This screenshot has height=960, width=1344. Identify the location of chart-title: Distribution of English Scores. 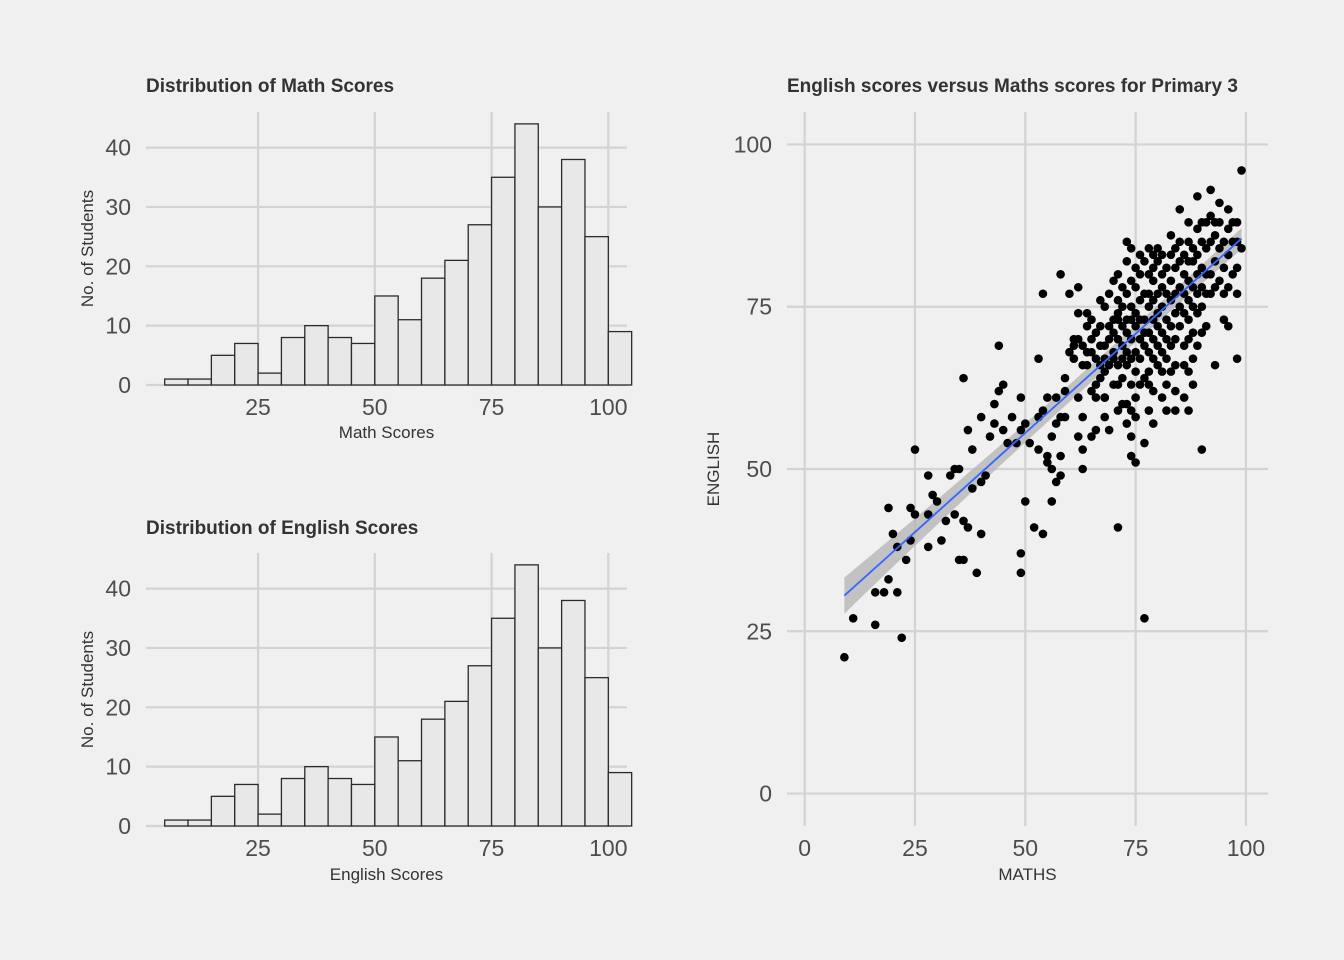
(282, 528).